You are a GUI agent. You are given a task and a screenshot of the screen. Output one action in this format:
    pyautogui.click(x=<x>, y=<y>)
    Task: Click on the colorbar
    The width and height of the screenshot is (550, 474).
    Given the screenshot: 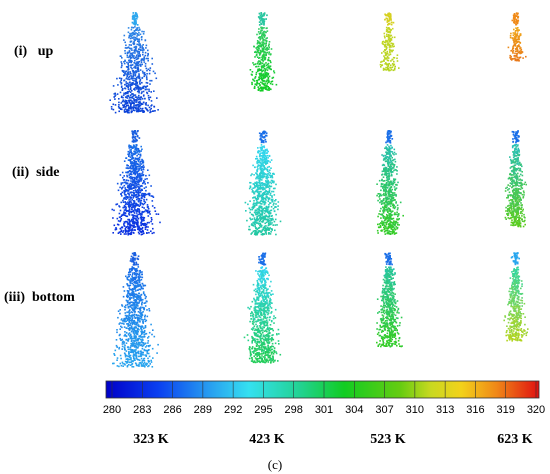 What is the action you would take?
    pyautogui.click(x=322, y=389)
    